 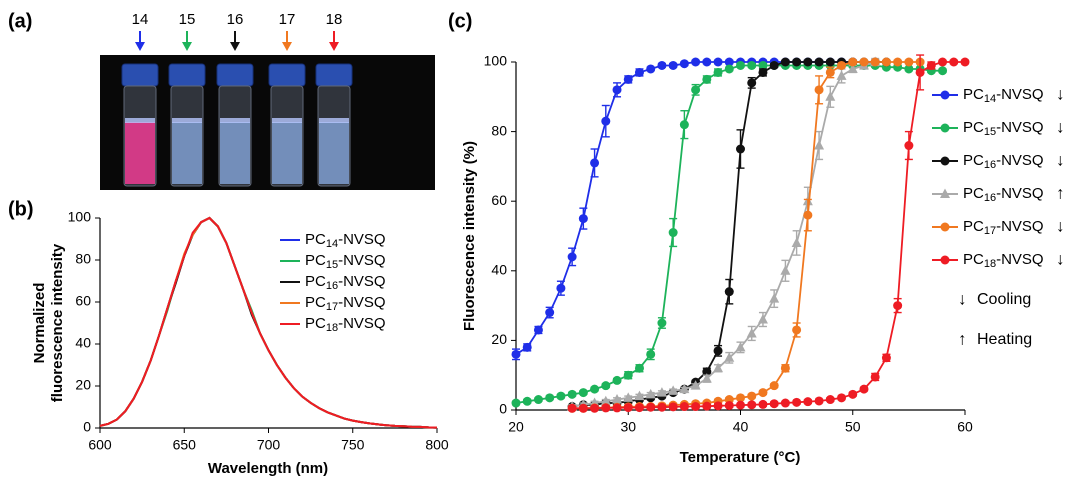 I want to click on vial-label: 14, so click(x=140, y=19).